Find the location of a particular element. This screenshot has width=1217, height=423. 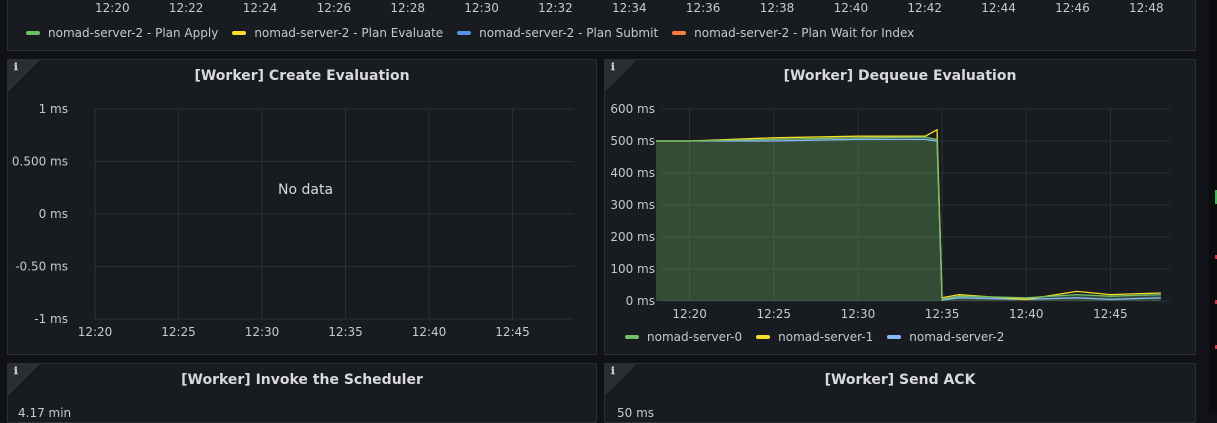

legend-item: nomad-server-2 - Plan Wait for Index is located at coordinates (793, 33).